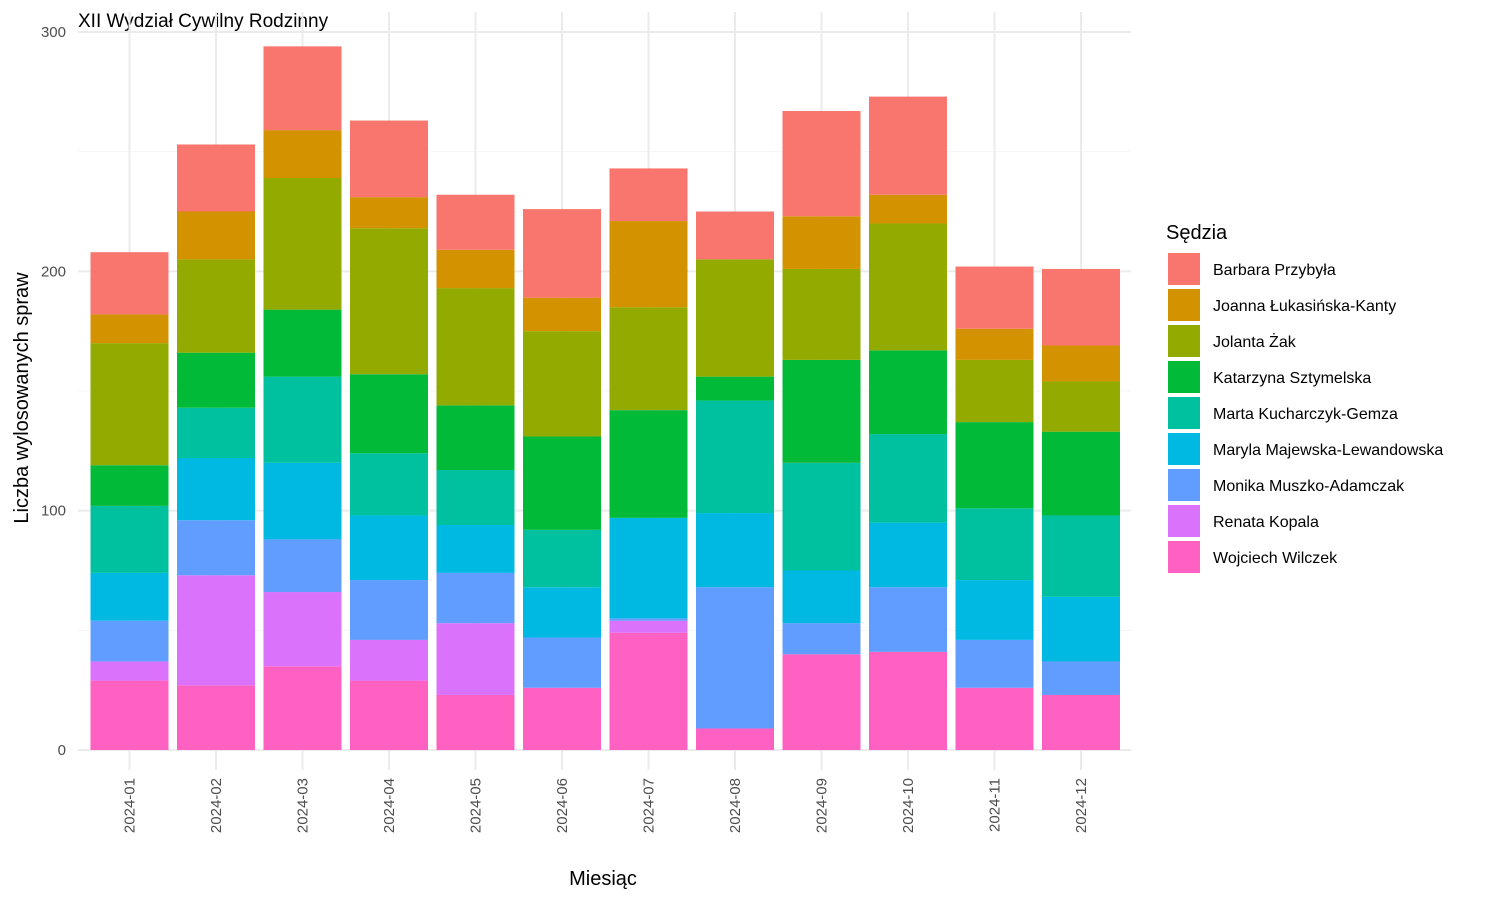 This screenshot has height=900, width=1500. What do you see at coordinates (1081, 473) in the screenshot?
I see `bar-segment: Katarzyna Sztymelska 2024-12: 35` at bounding box center [1081, 473].